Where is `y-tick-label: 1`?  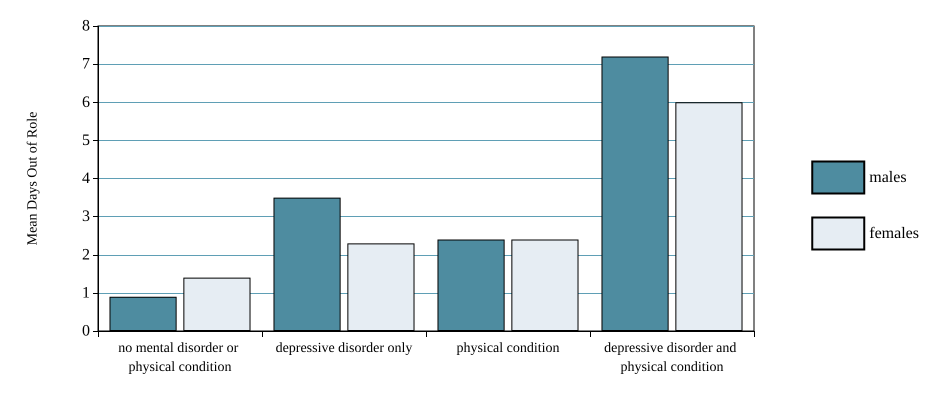 y-tick-label: 1 is located at coordinates (86, 293).